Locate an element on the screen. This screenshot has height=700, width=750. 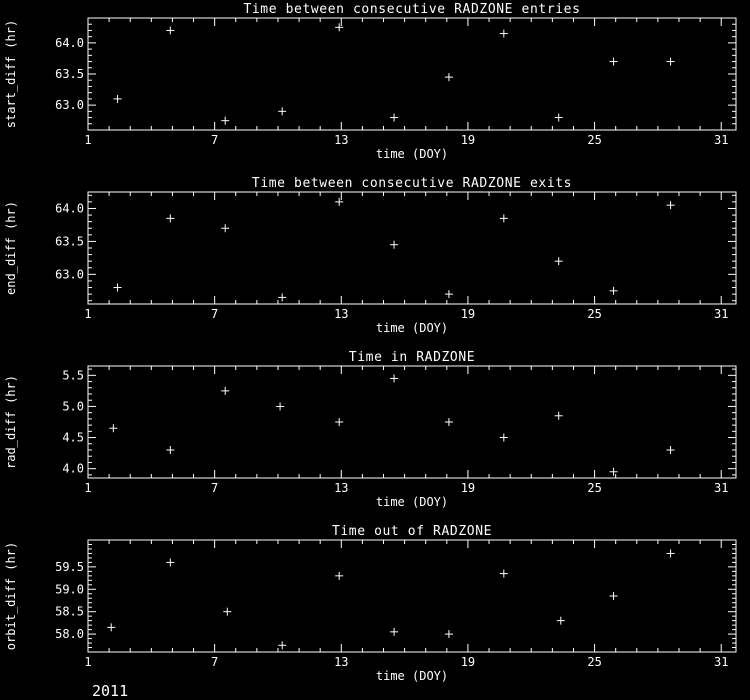
y-tick-label: 4.0 is located at coordinates (73, 469).